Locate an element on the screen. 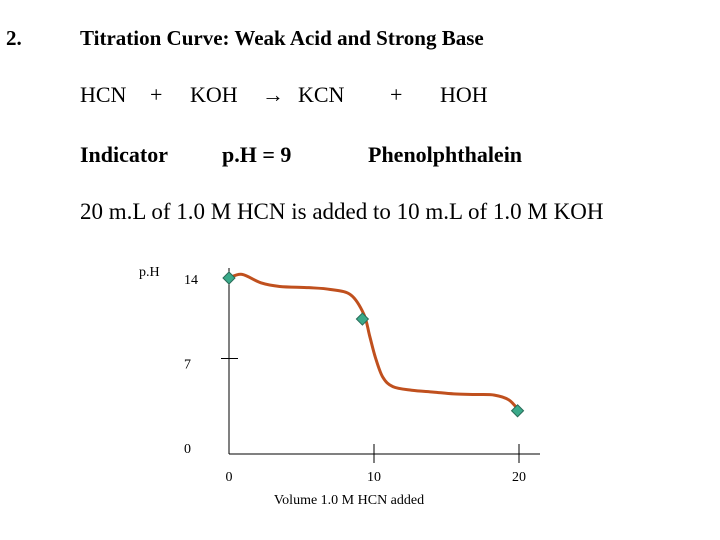 The width and height of the screenshot is (720, 540). indicator-name: Phenolphthalein is located at coordinates (445, 154).